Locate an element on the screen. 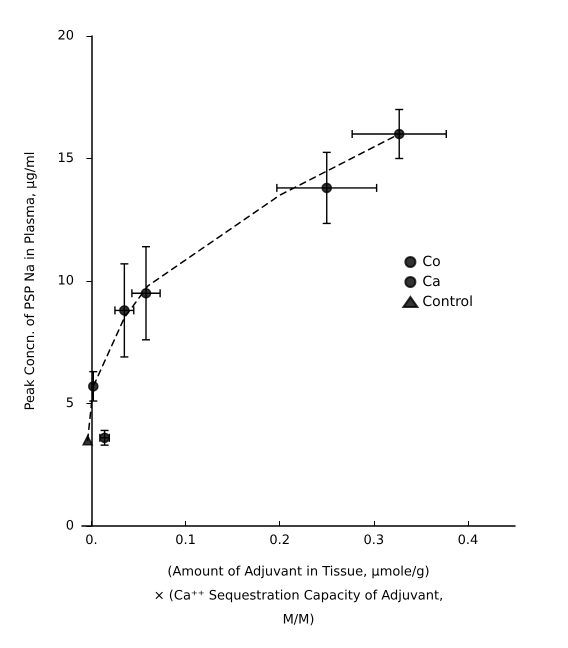  x-tick-label: 0.2 is located at coordinates (279, 540).